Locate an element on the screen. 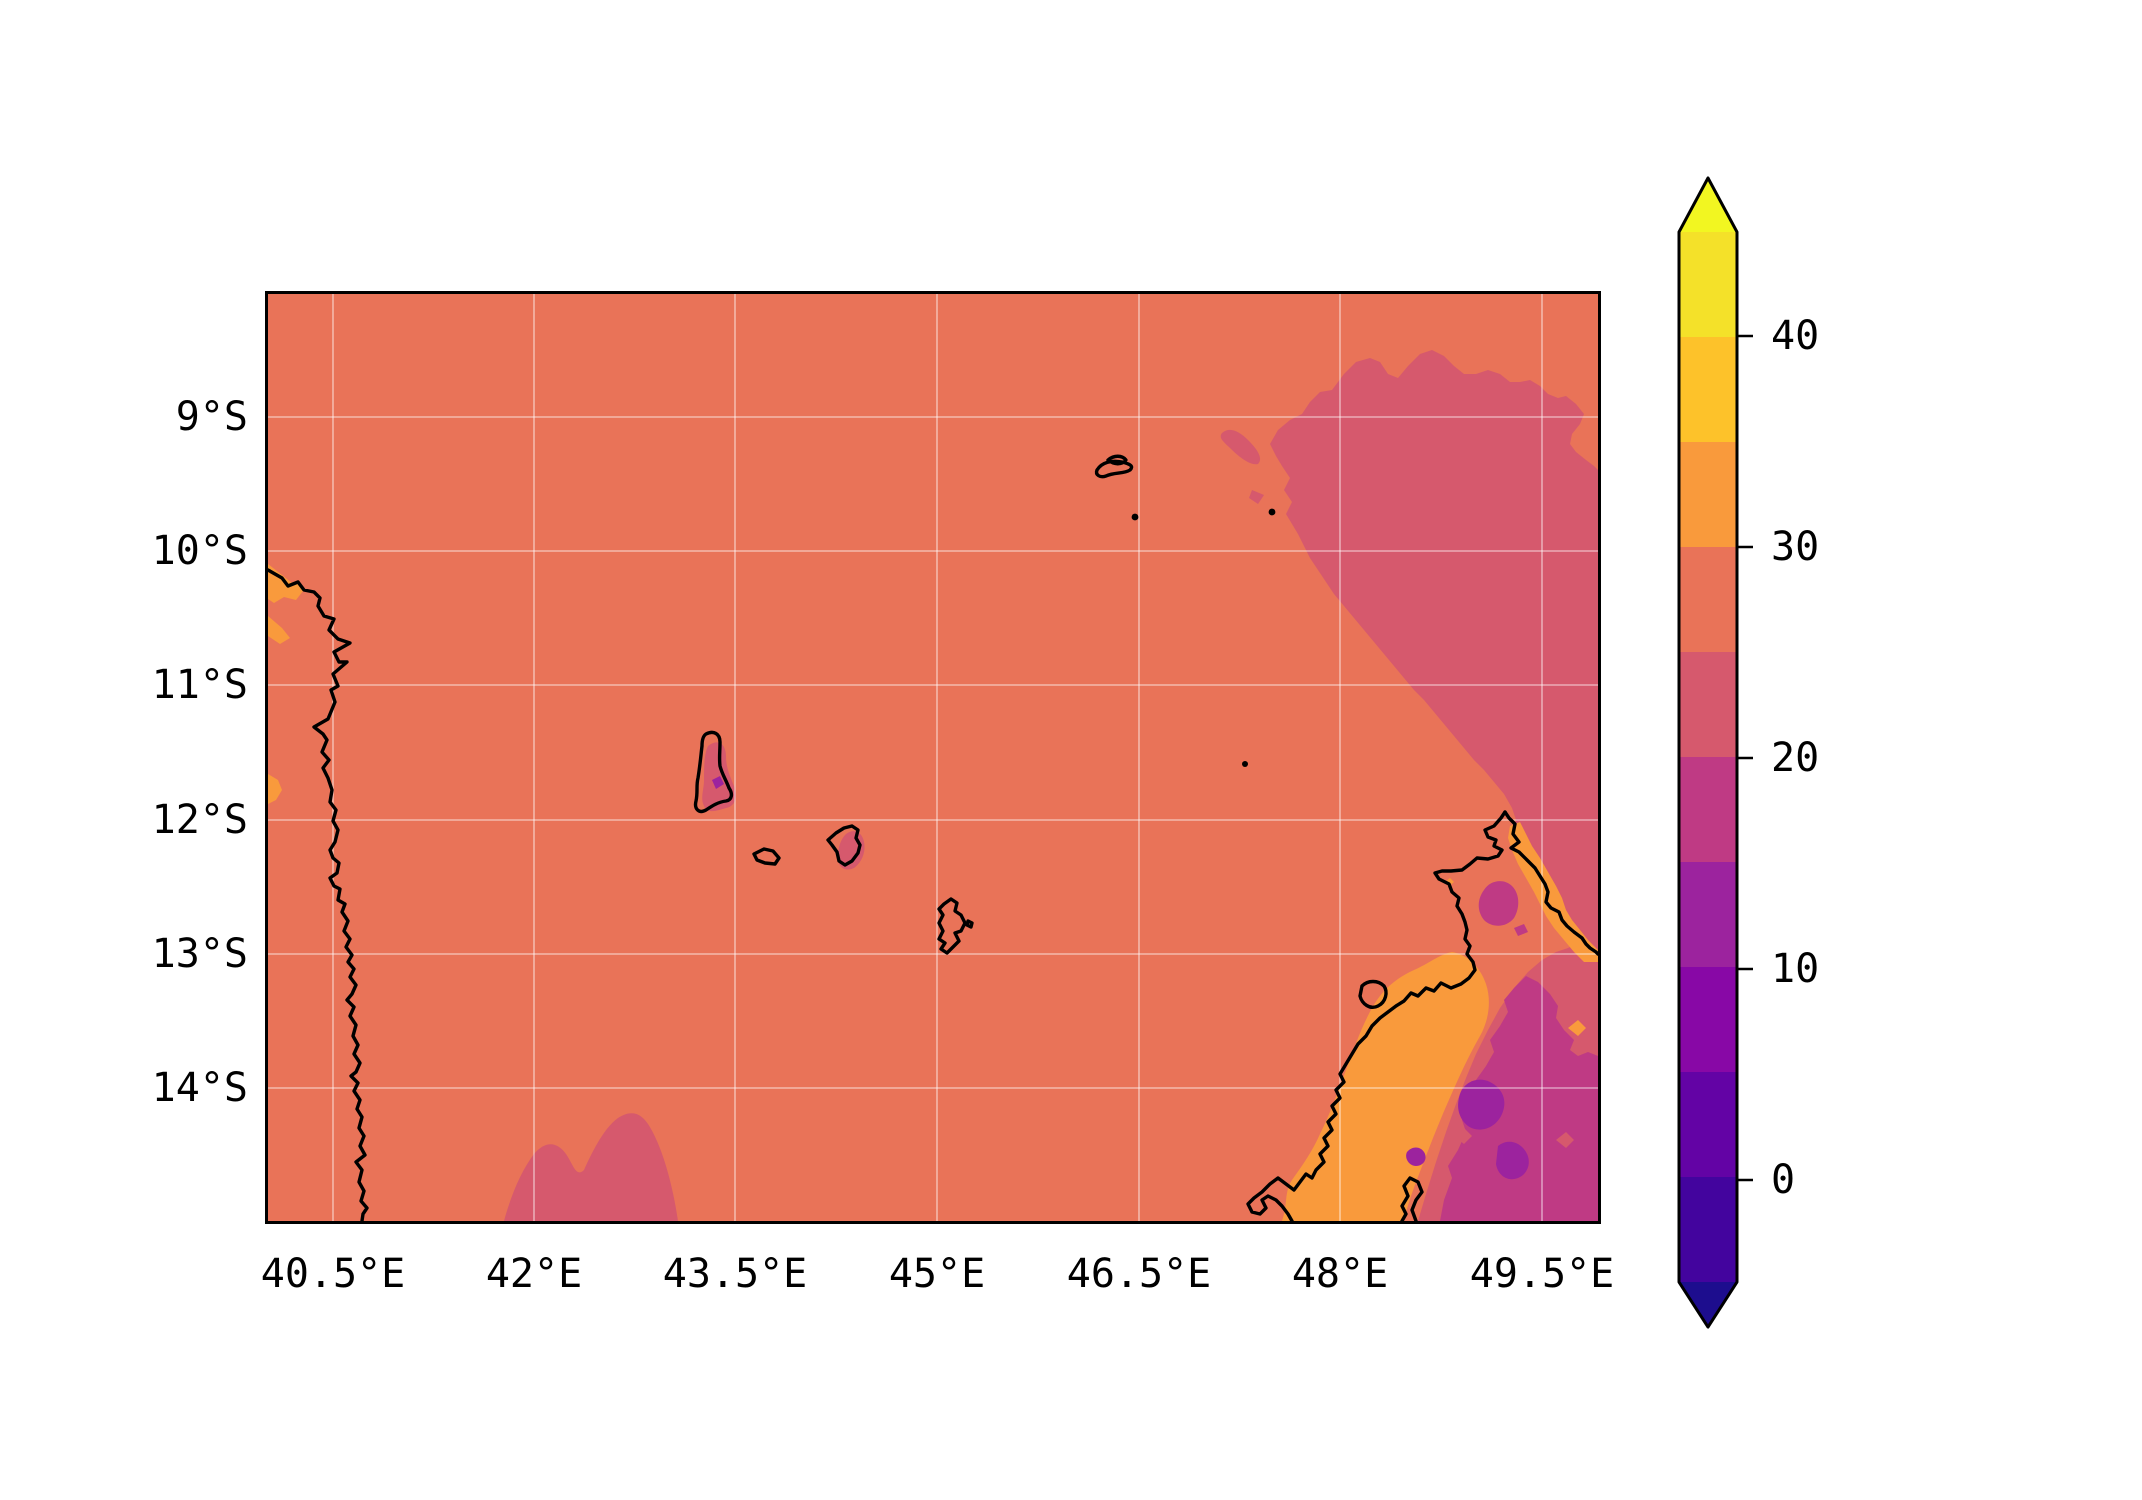 This screenshot has height=1500, width=2142. x-tick-42E: 42°E is located at coordinates (534, 1274).